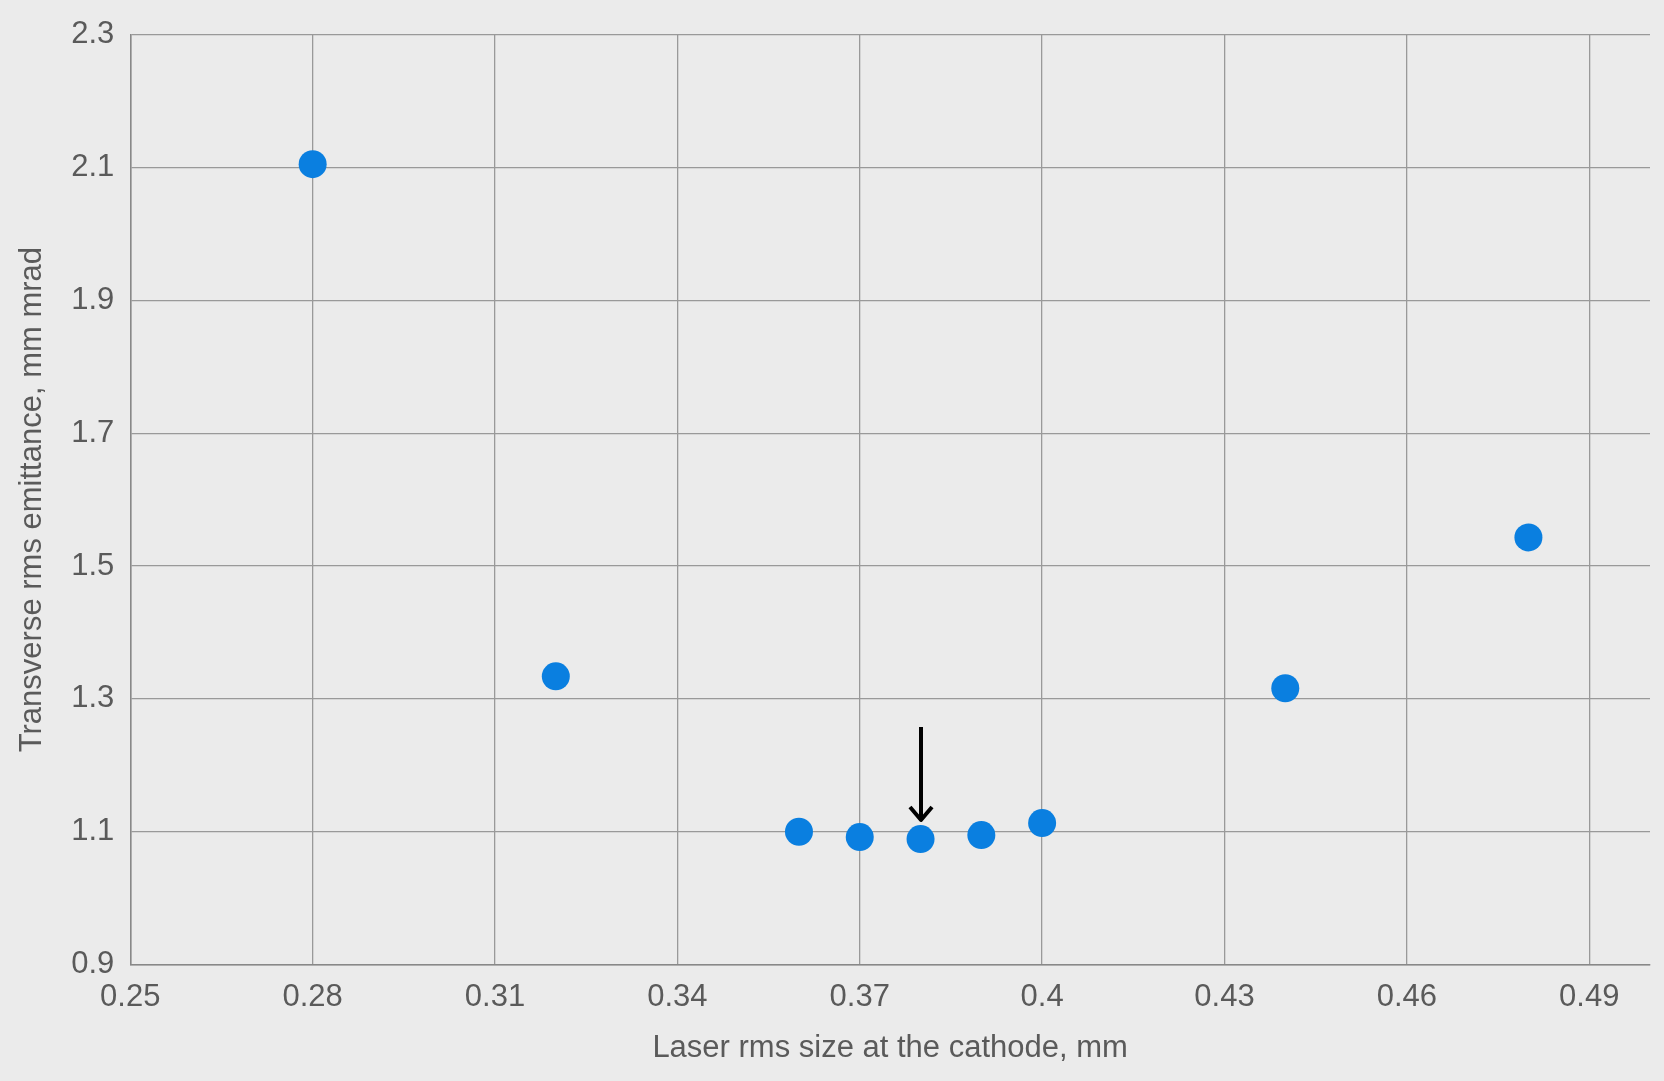 This screenshot has height=1081, width=1664. What do you see at coordinates (93, 431) in the screenshot?
I see `y-tick-label: 1.7` at bounding box center [93, 431].